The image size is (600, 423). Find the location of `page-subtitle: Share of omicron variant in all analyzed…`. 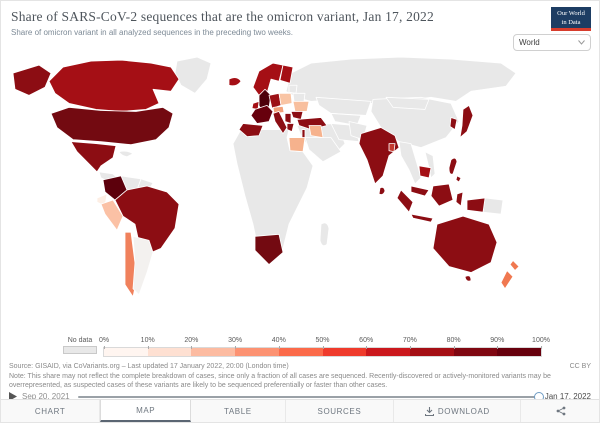

page-subtitle: Share of omicron variant in all analyzed… is located at coordinates (152, 32).